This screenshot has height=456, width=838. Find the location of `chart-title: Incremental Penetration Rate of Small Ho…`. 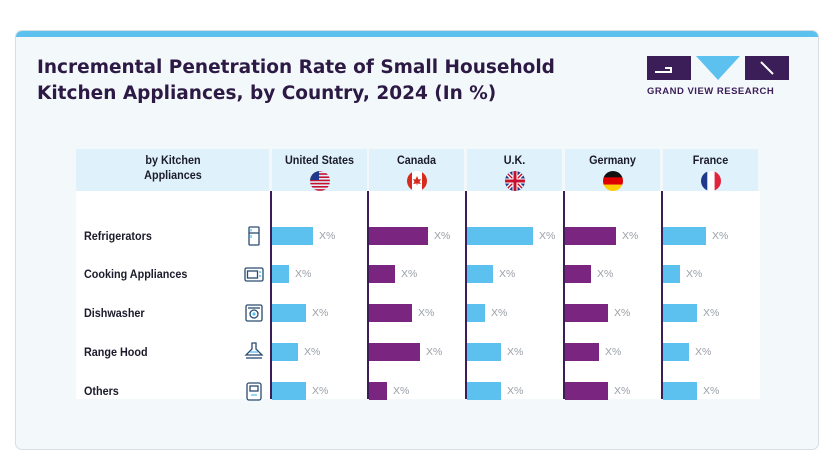

chart-title: Incremental Penetration Rate of Small Ho… is located at coordinates (296, 80).